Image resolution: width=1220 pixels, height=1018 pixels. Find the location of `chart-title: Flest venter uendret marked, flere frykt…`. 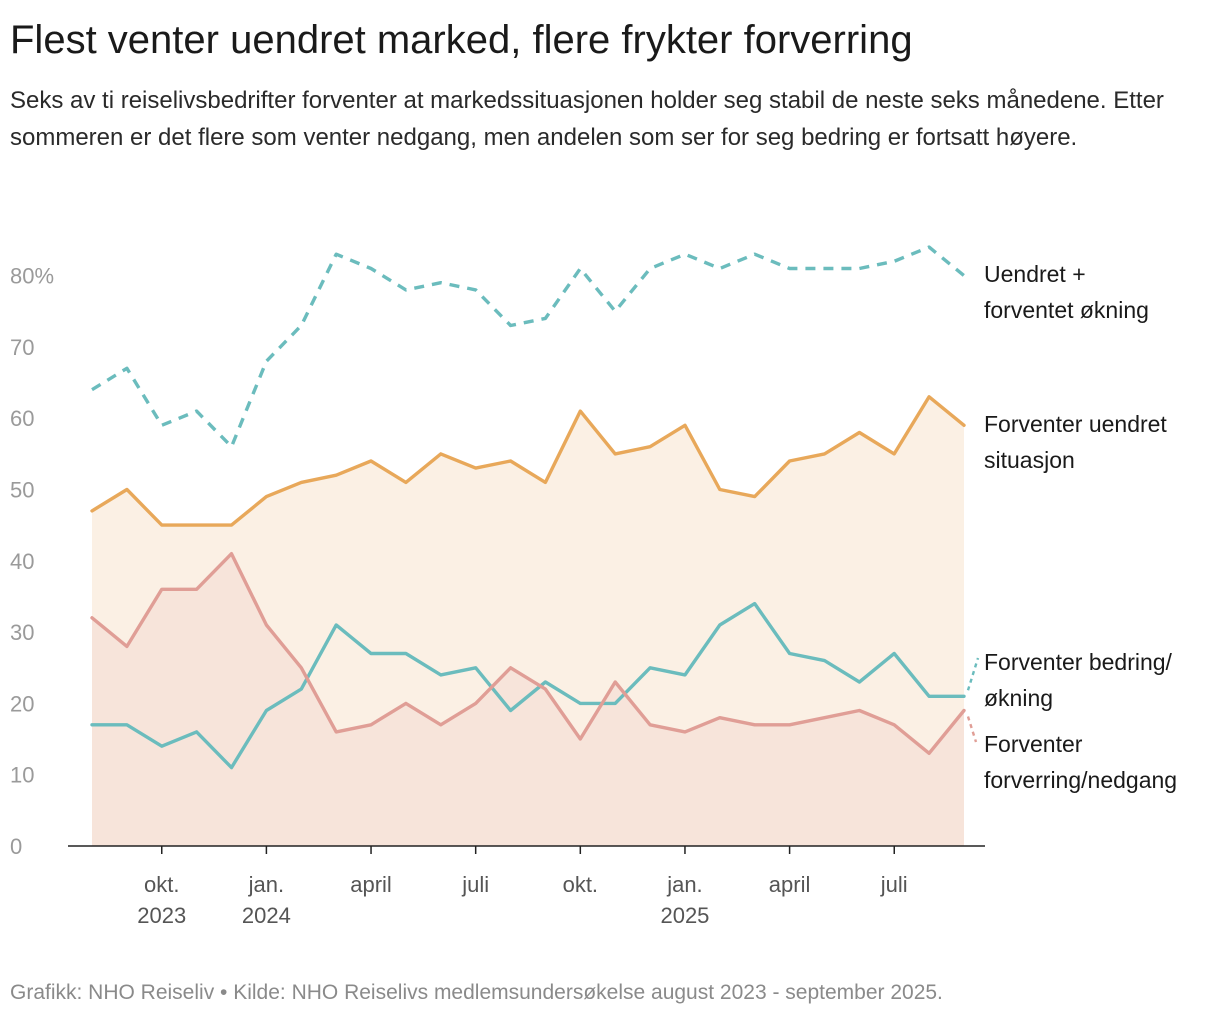

chart-title: Flest venter uendret marked, flere frykt… is located at coordinates (461, 40).